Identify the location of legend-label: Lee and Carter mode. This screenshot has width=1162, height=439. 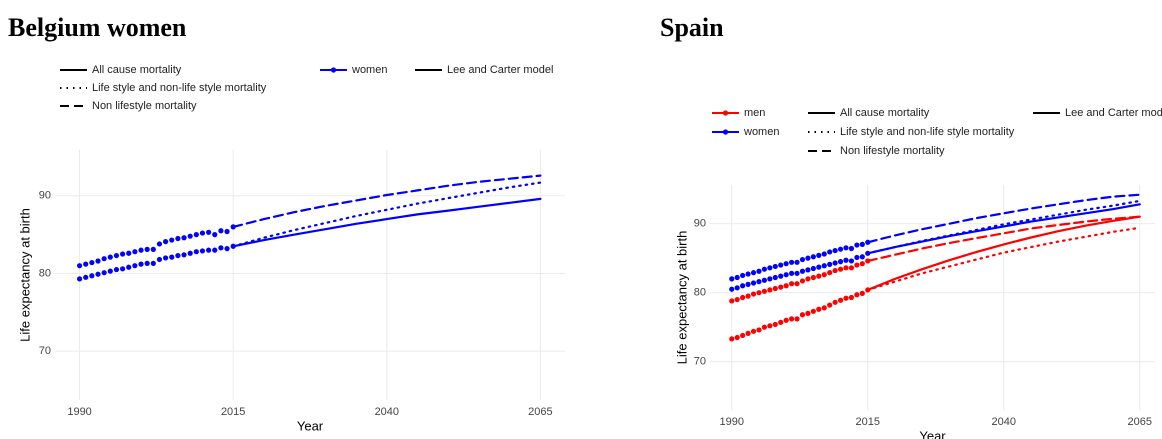
(1113, 113).